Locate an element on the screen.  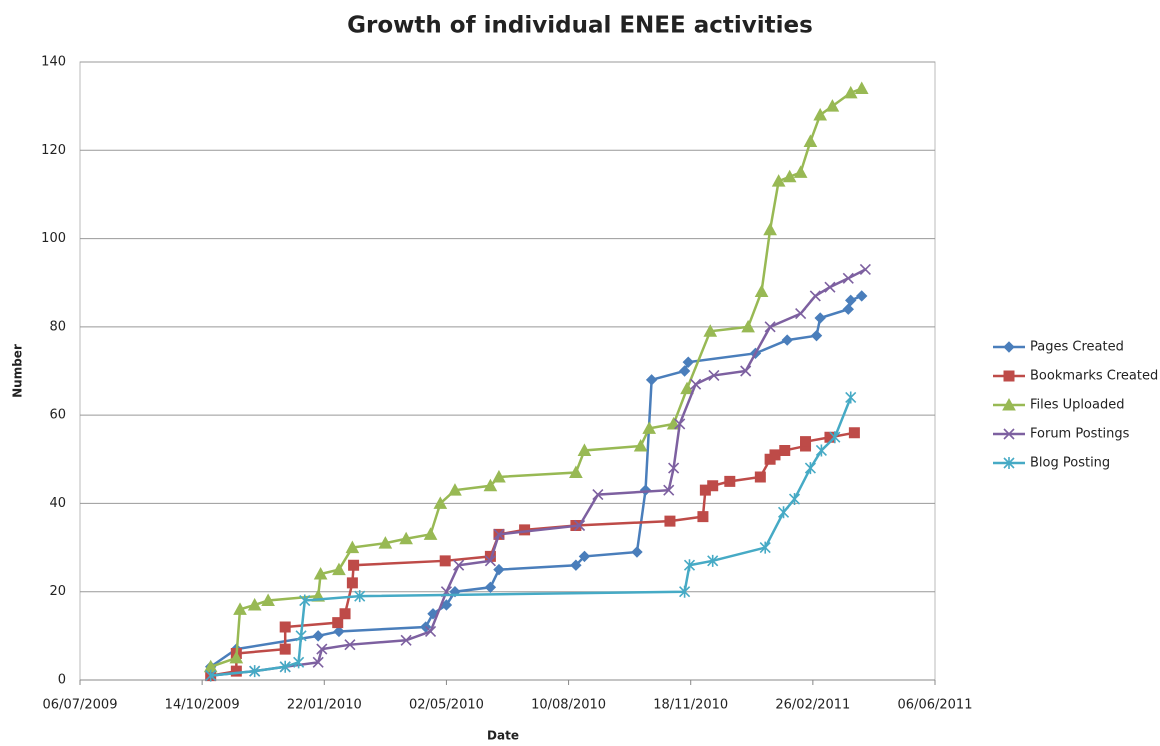
x-tick-label: 06/06/2011 is located at coordinates (935, 705).